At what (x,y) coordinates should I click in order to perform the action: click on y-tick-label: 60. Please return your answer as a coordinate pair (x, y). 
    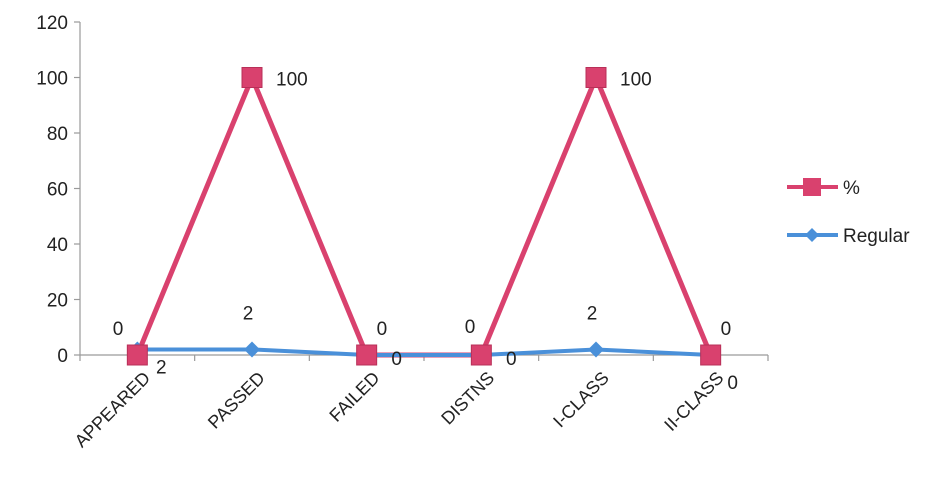
    Looking at the image, I should click on (57, 190).